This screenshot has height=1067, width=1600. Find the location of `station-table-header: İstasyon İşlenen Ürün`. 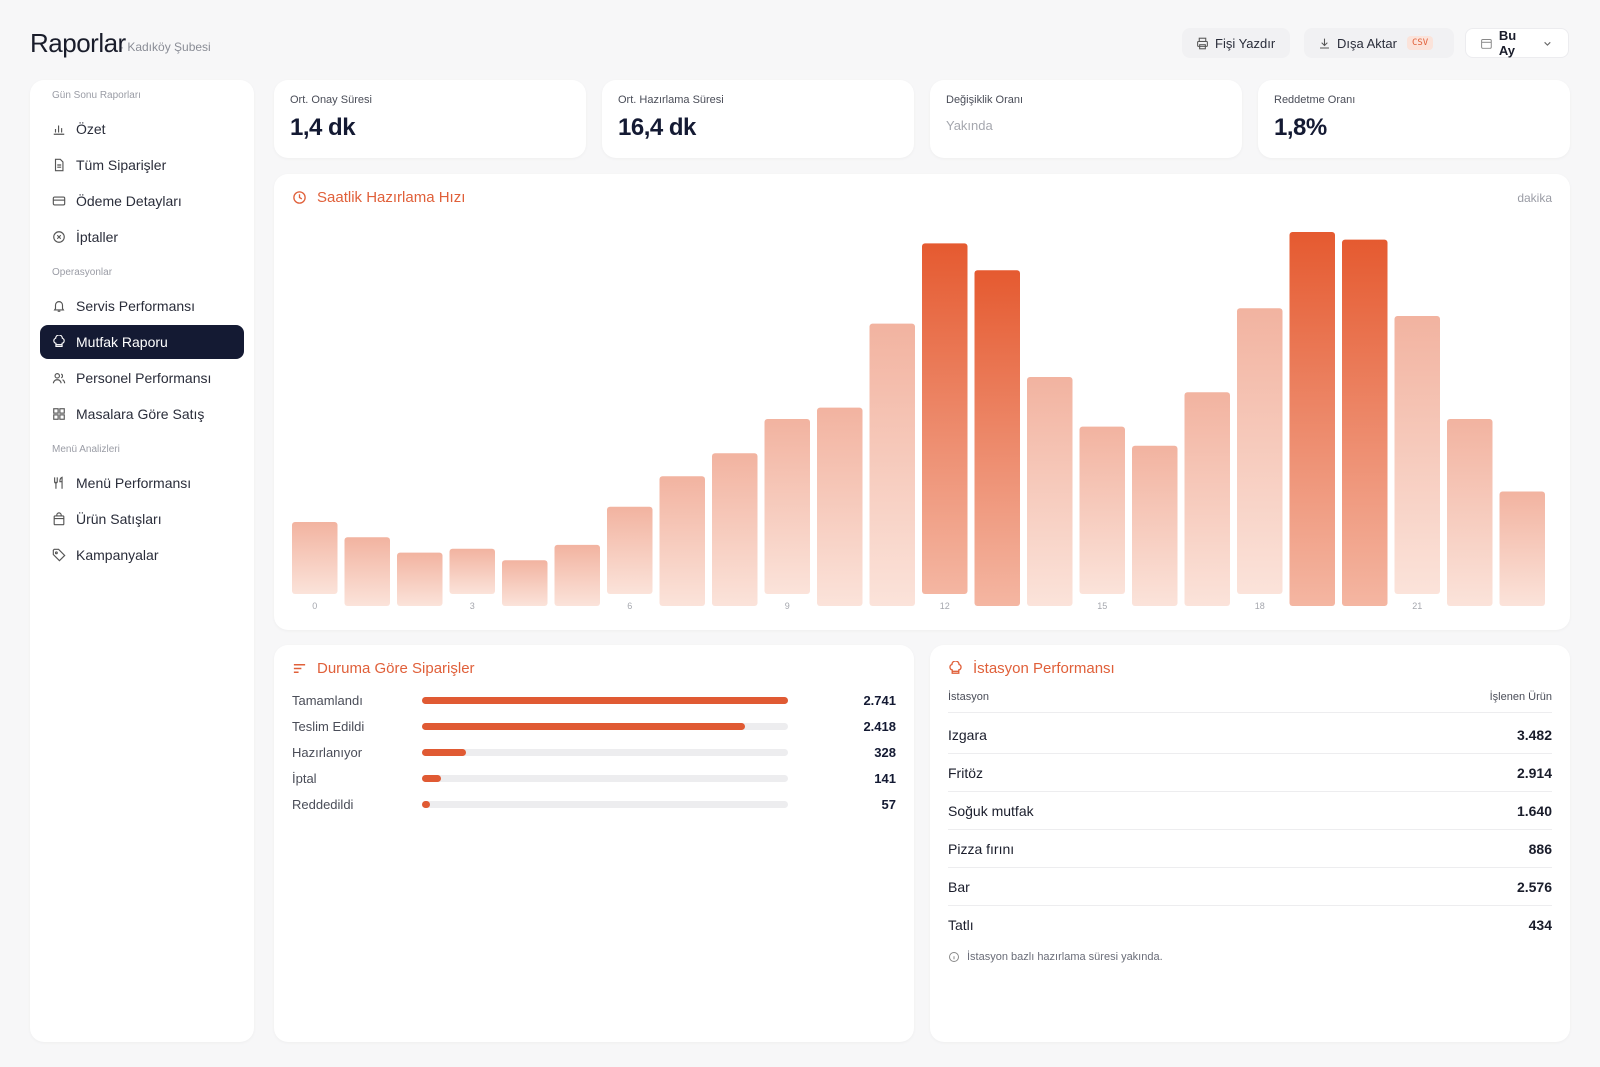

station-table-header: İstasyon İşlenen Ürün is located at coordinates (1250, 702).